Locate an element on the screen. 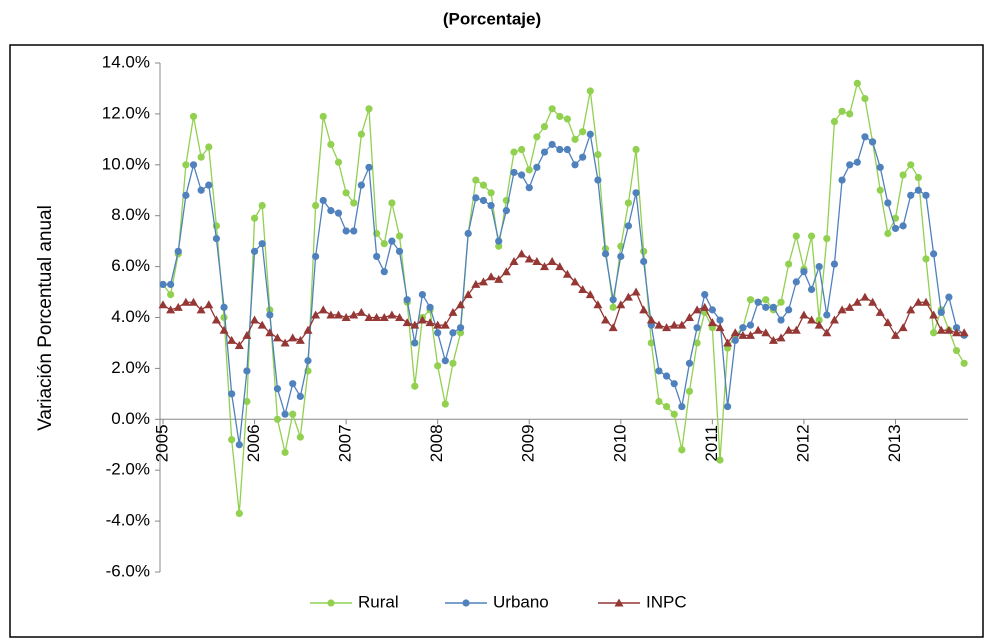 The width and height of the screenshot is (984, 638). x-tick-label: 2005 is located at coordinates (161, 443).